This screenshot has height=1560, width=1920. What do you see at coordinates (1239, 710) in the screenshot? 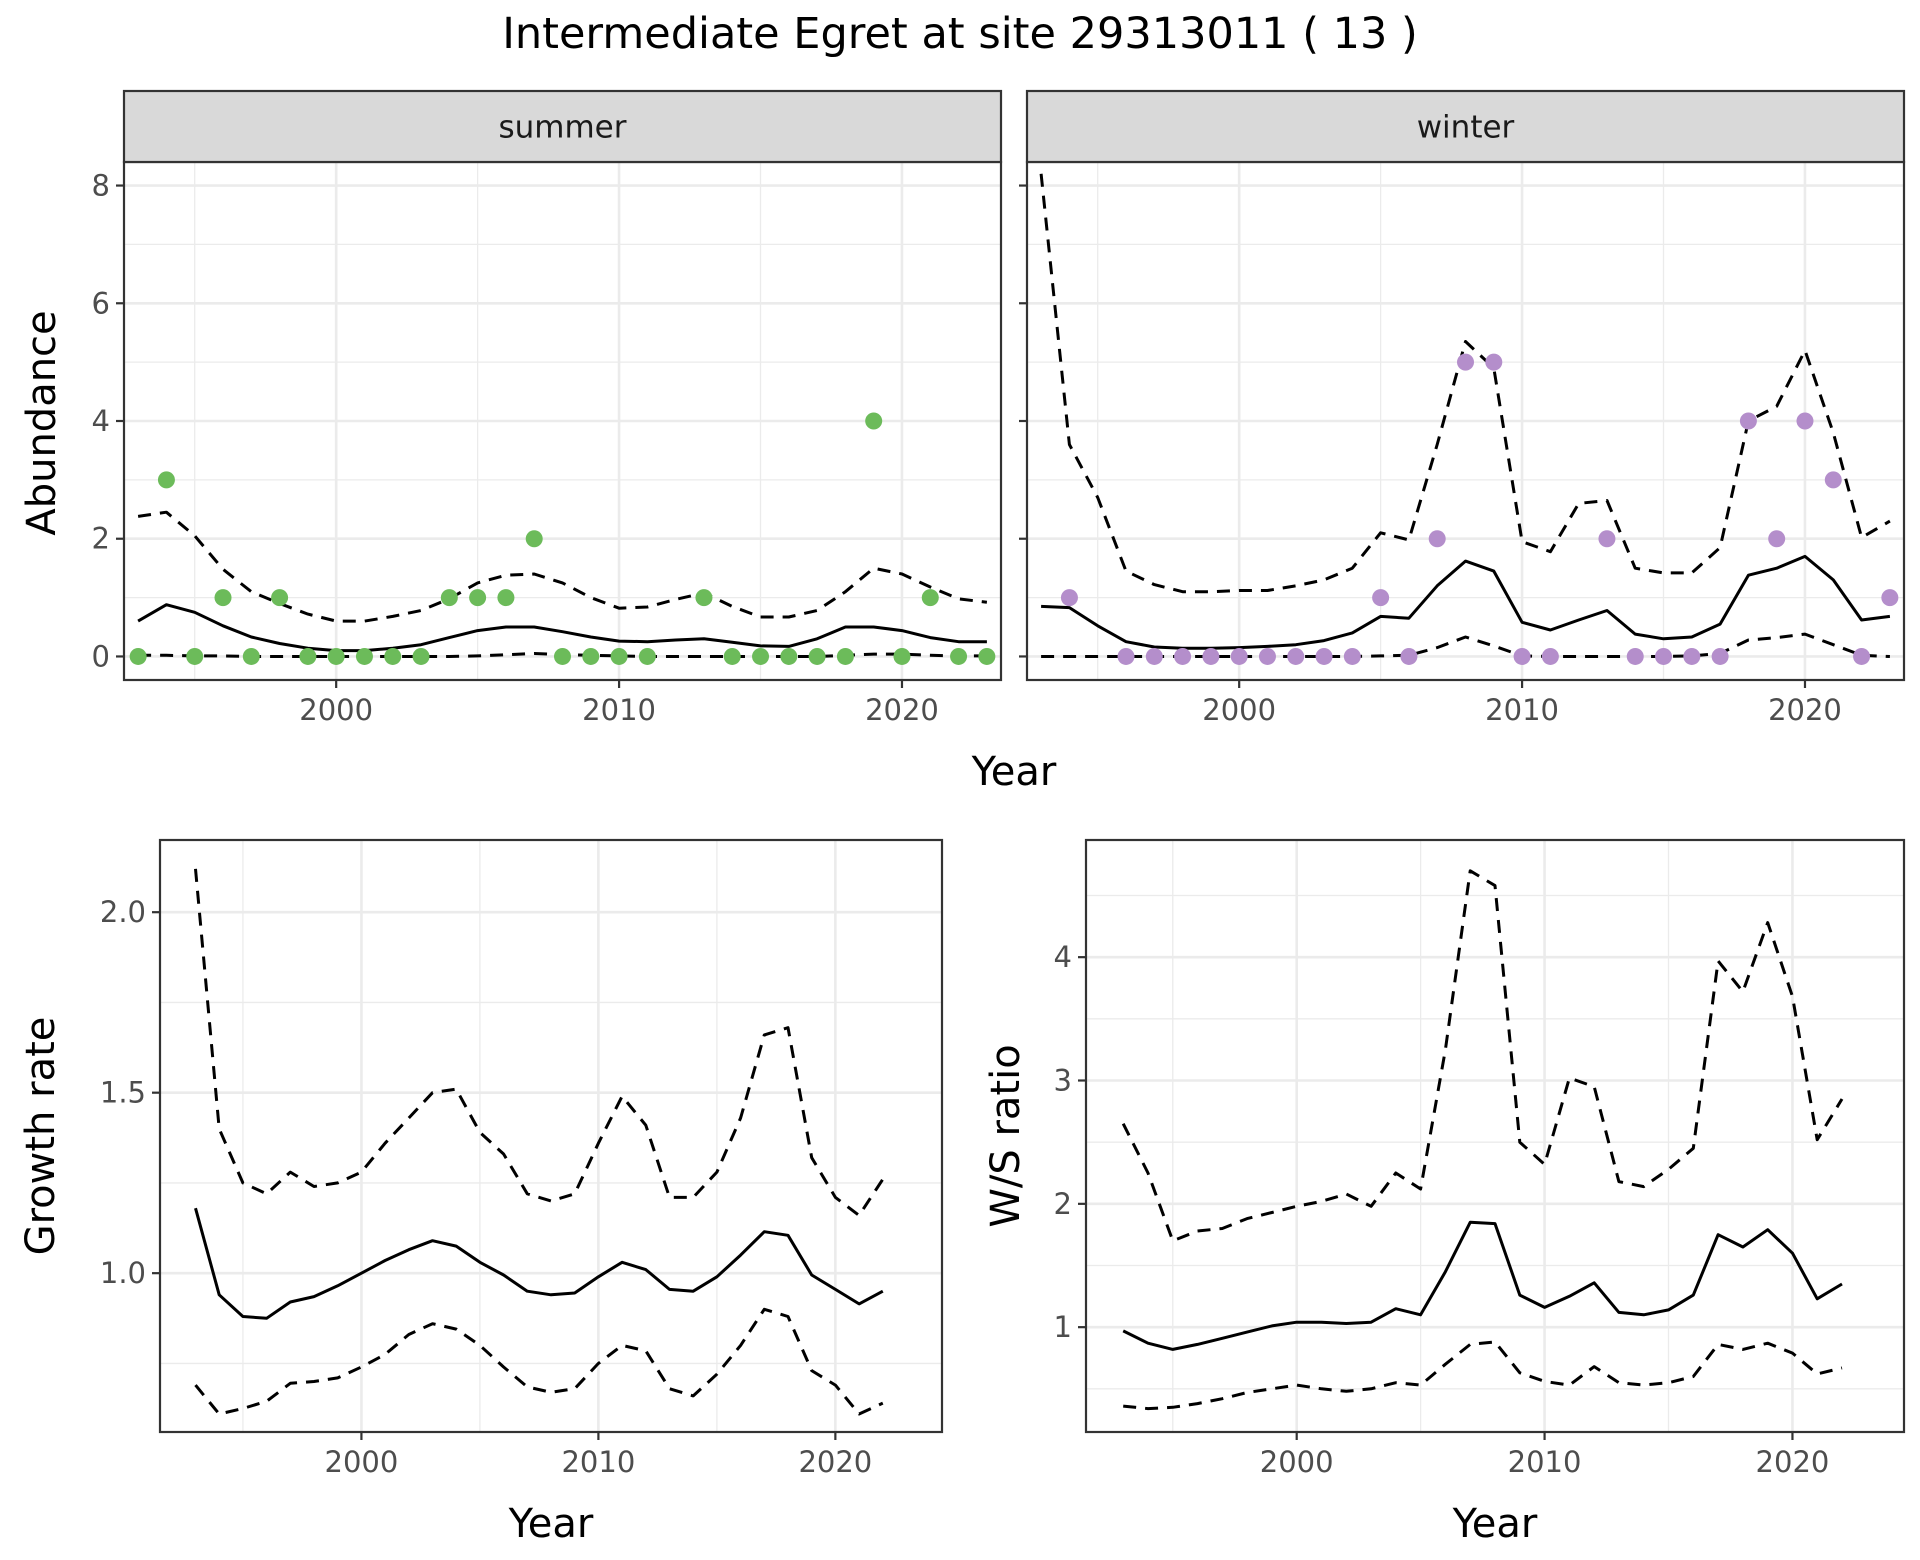
I see `winter-x-tick-label: 2000` at bounding box center [1239, 710].